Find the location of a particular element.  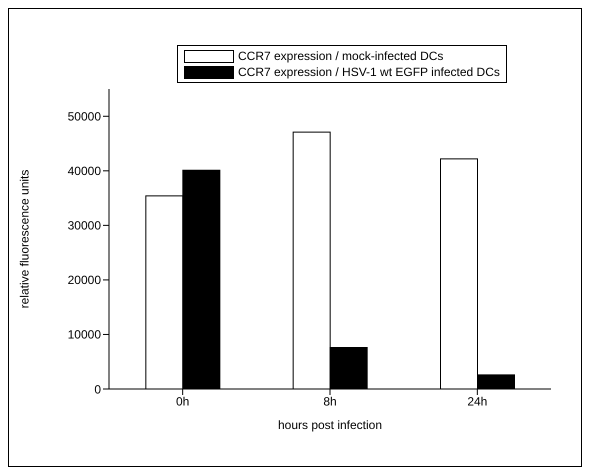

legend-label: CCR7 expression / mock-infected DCs is located at coordinates (341, 56).